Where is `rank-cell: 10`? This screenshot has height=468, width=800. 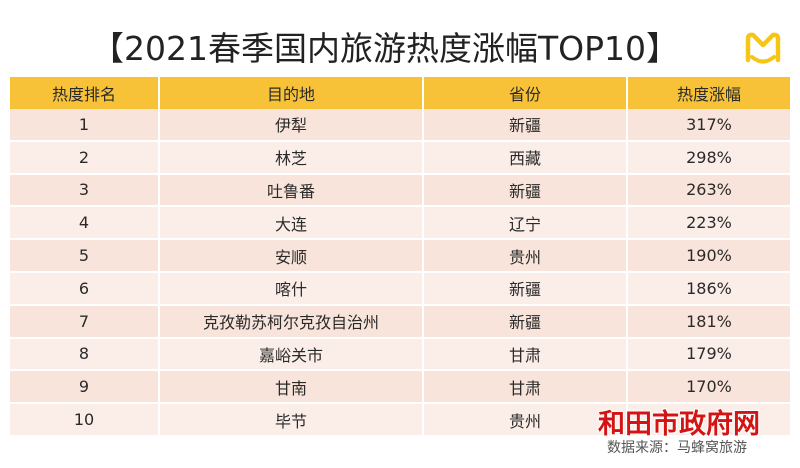
rank-cell: 10 is located at coordinates (85, 420).